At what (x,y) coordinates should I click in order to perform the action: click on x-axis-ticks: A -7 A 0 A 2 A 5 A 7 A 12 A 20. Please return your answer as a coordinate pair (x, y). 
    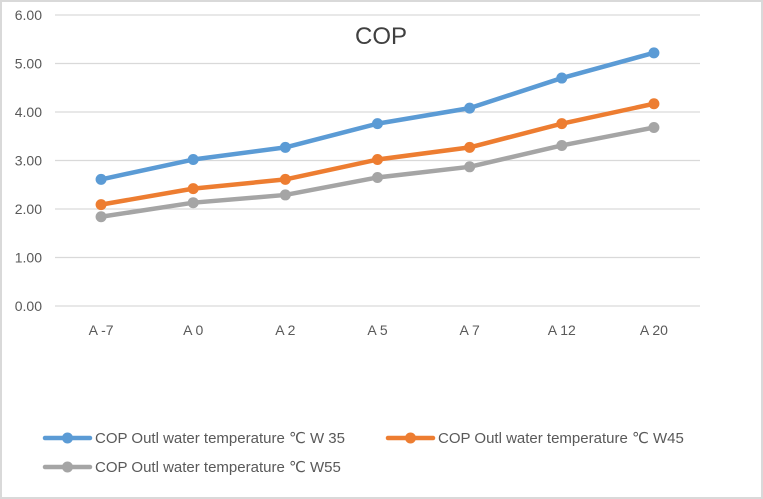
    Looking at the image, I should click on (379, 330).